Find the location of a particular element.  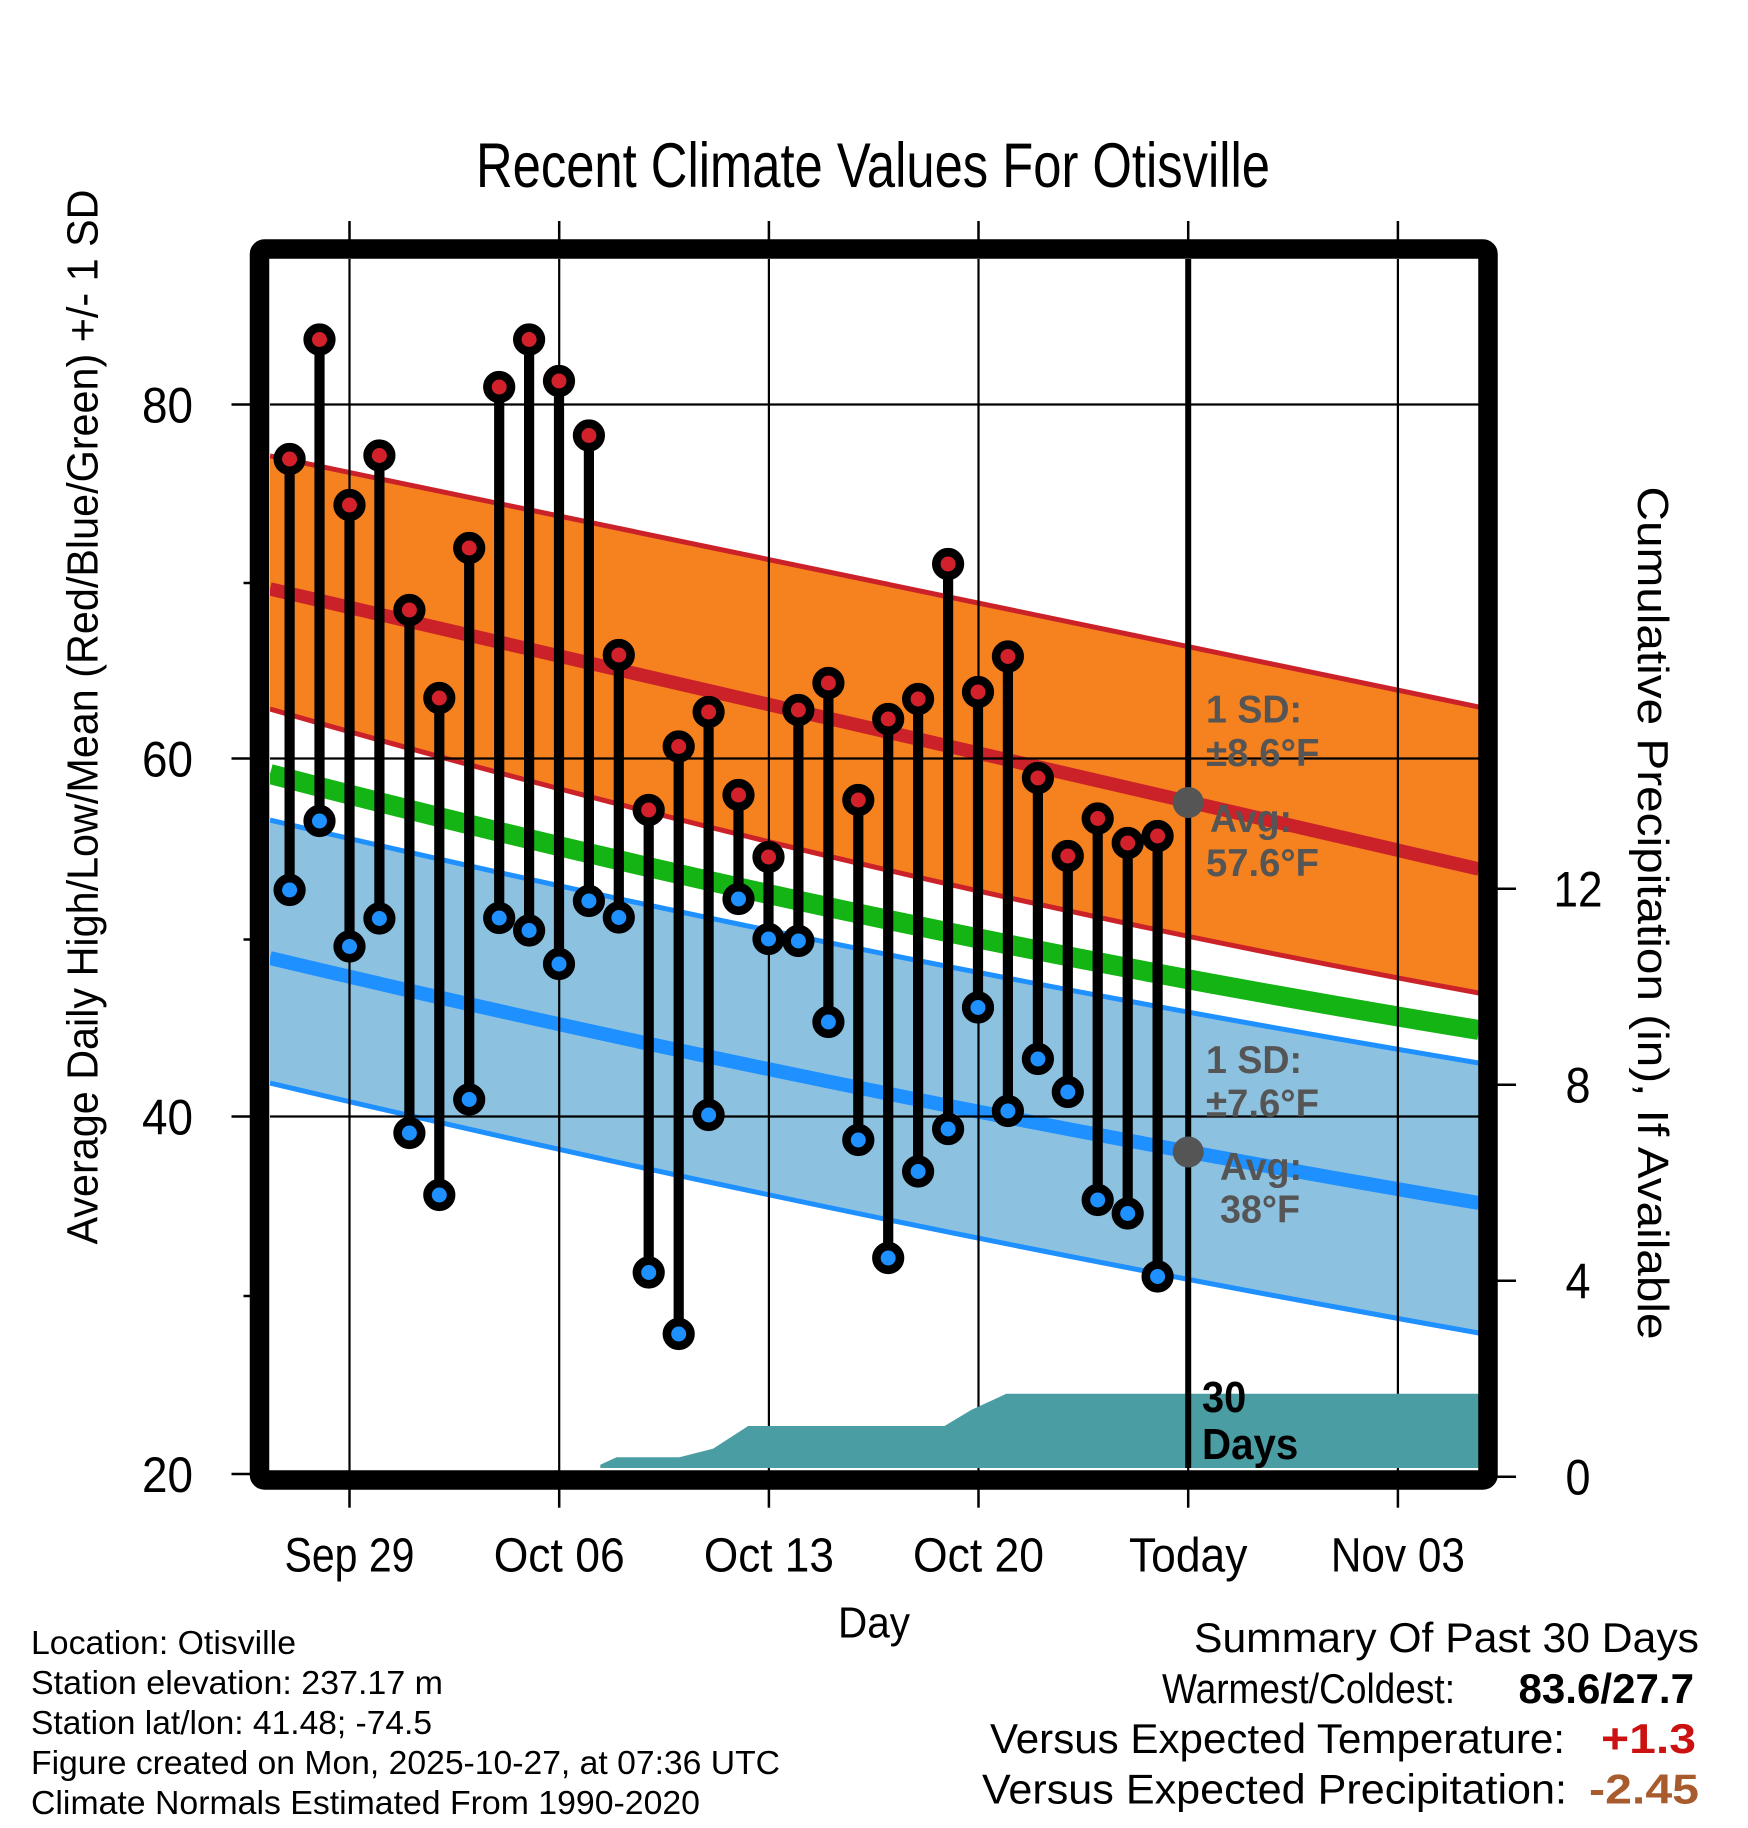

svg-text: 0 is located at coordinates (1578, 1478).